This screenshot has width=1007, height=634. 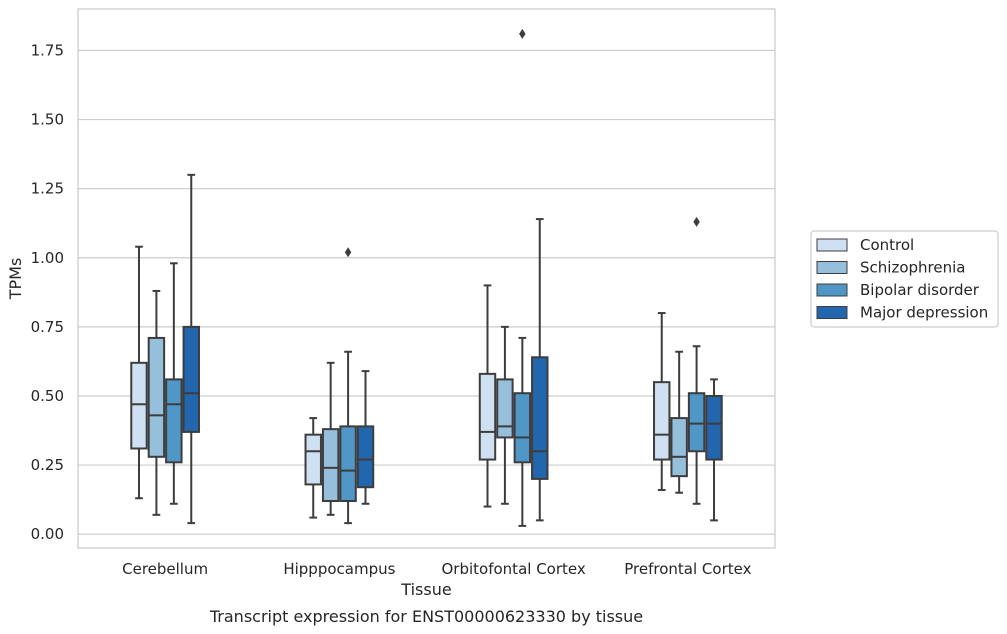 What do you see at coordinates (47, 50) in the screenshot?
I see `y-tick-label: 1.75` at bounding box center [47, 50].